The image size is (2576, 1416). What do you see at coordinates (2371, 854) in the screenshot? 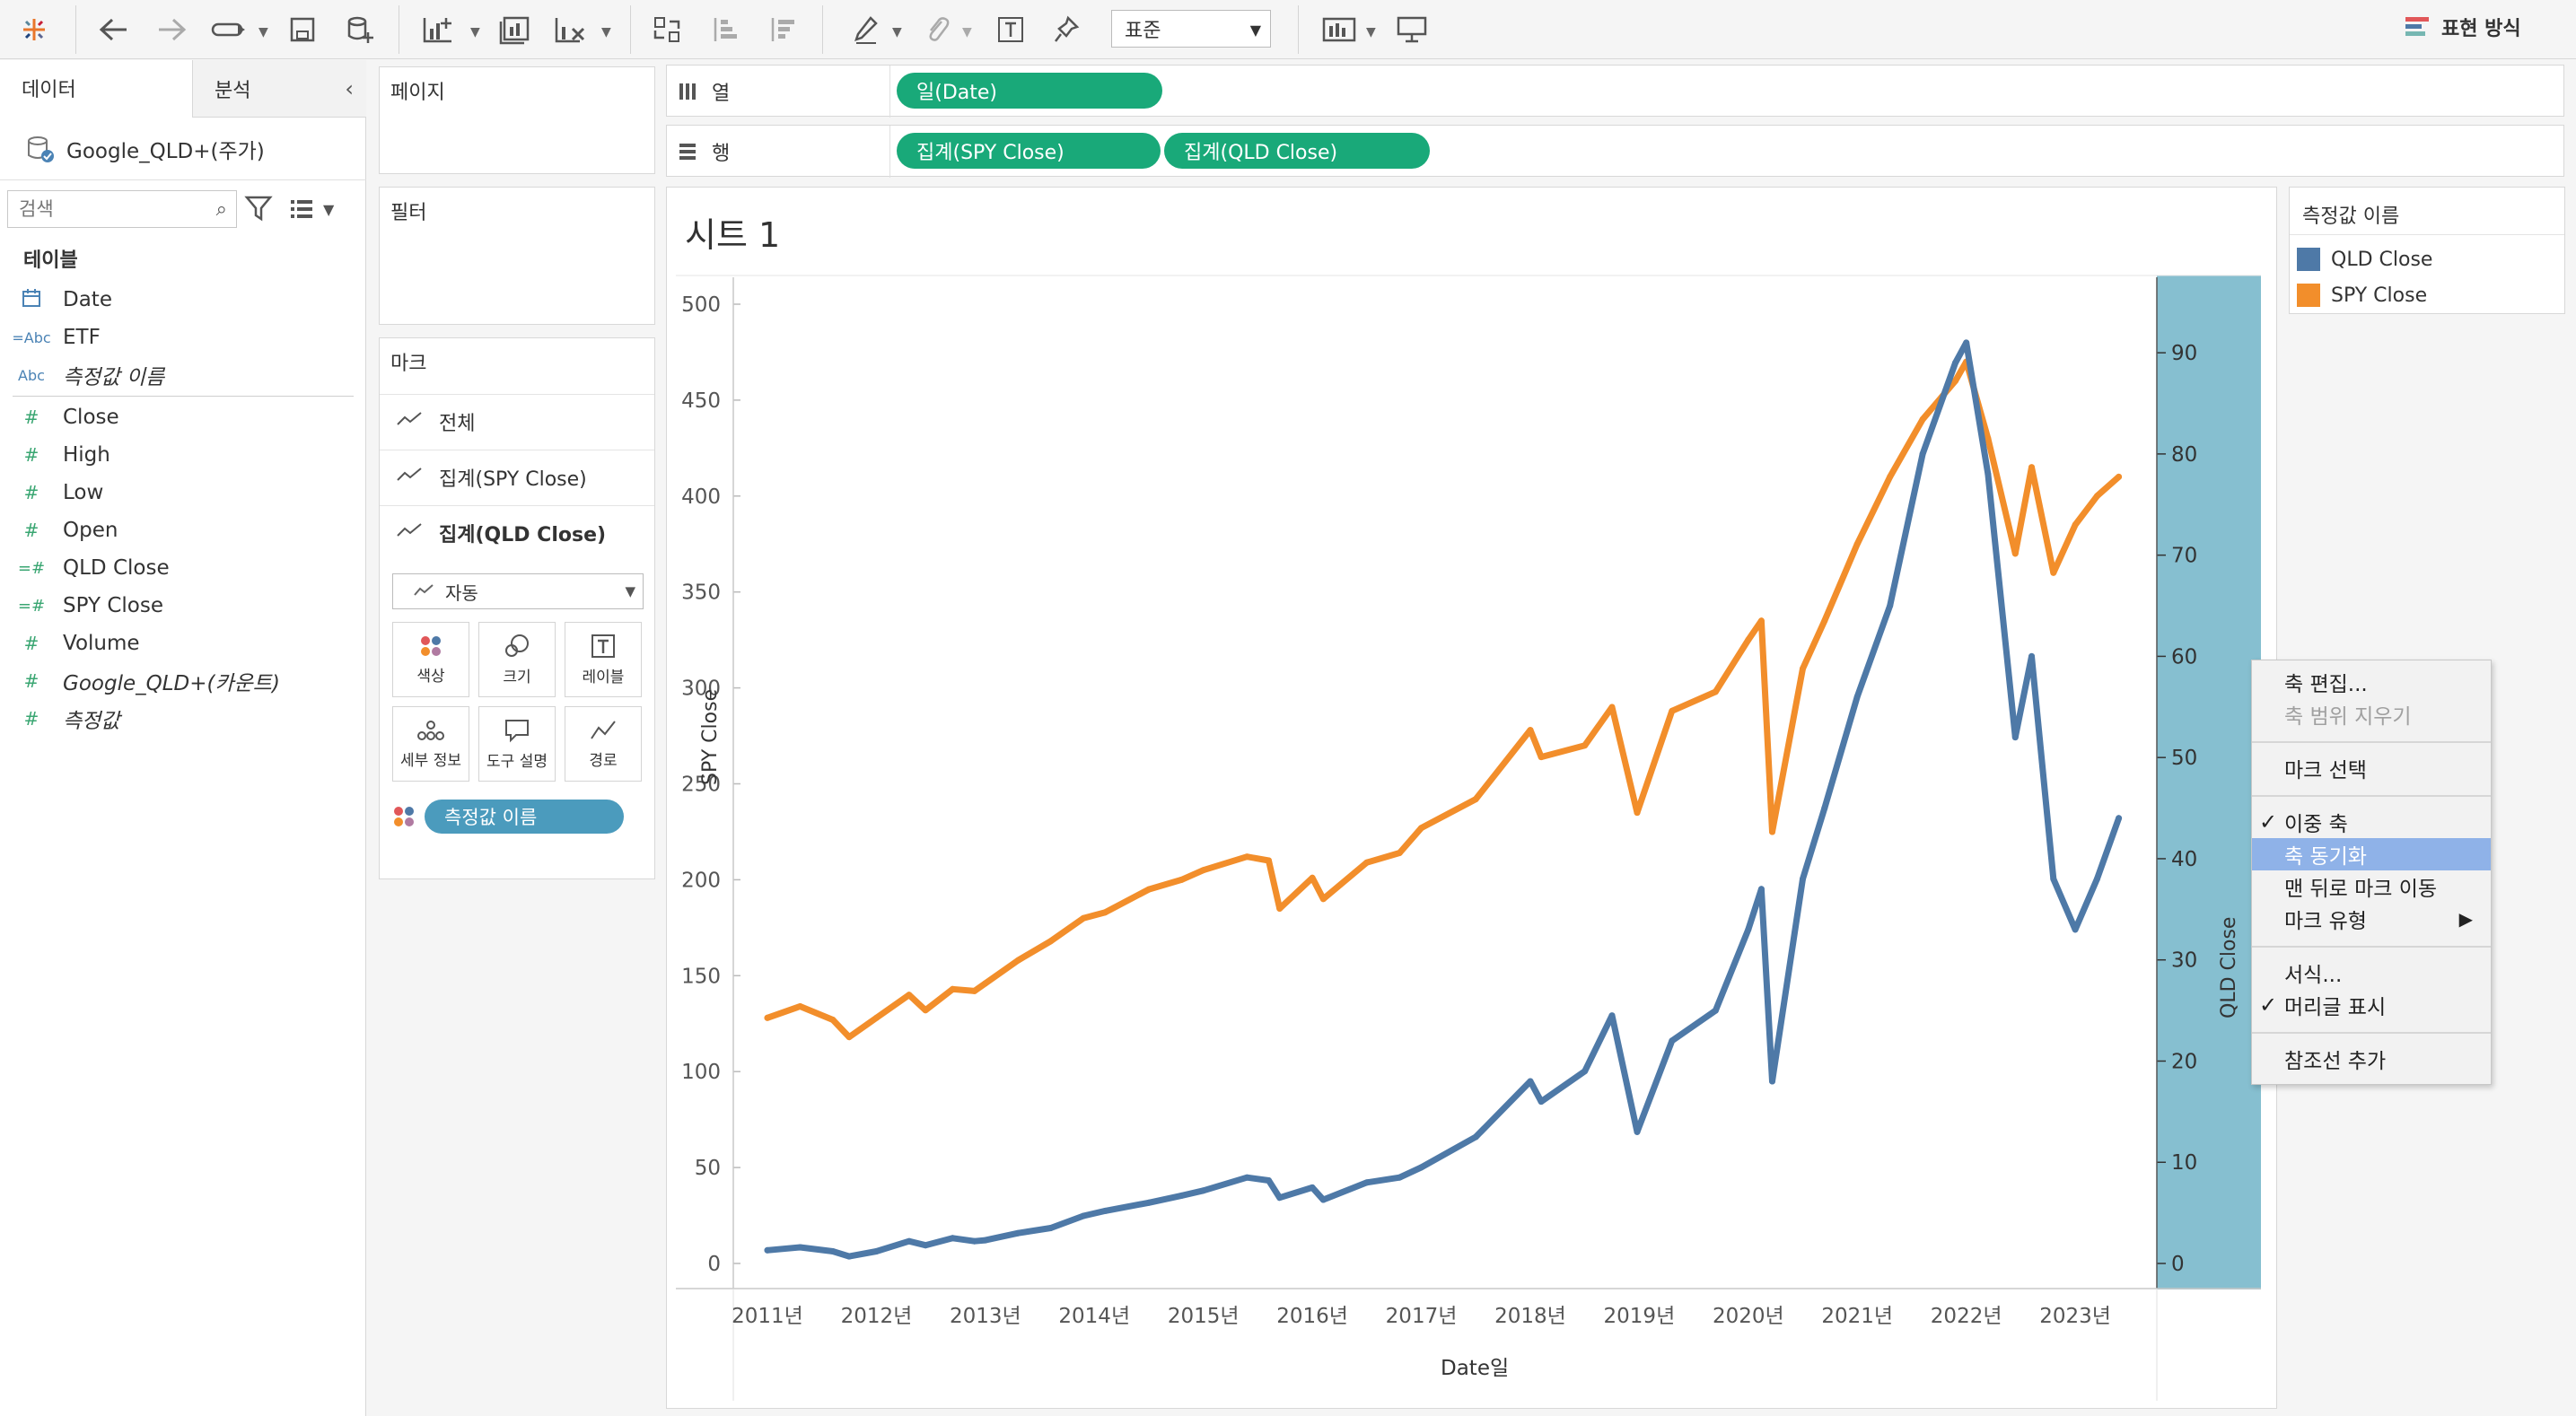
I see `menu-synchronize-axis: 축 동기화` at bounding box center [2371, 854].